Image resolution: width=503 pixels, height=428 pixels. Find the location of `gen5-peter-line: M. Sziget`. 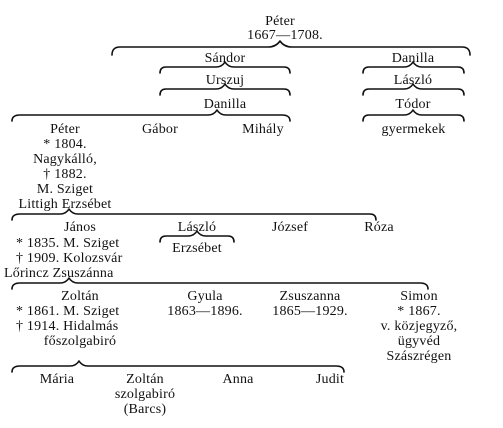

gen5-peter-line: M. Sziget is located at coordinates (65, 189).